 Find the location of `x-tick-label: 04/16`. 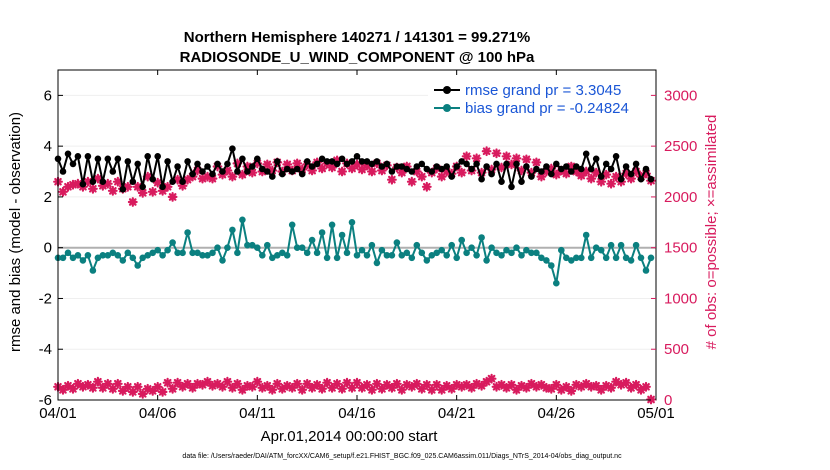

x-tick-label: 04/16 is located at coordinates (357, 413).